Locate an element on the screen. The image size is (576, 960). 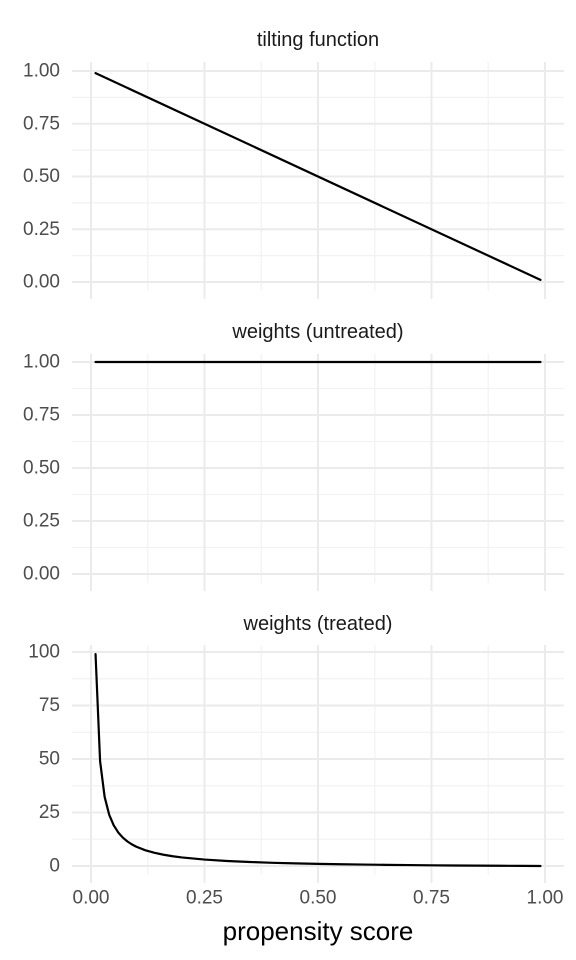
y-tick-label: 75 is located at coordinates (49, 705).